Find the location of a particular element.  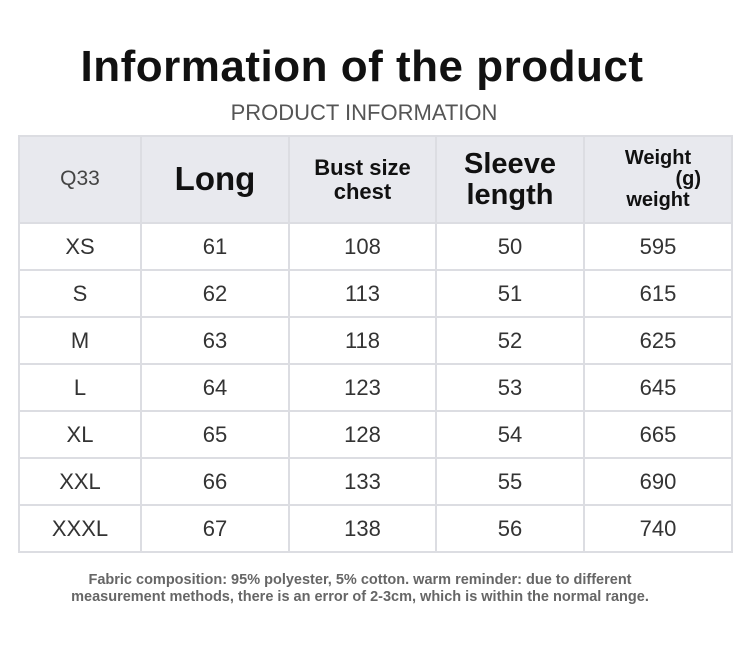

table-cell: 128 is located at coordinates (362, 434).